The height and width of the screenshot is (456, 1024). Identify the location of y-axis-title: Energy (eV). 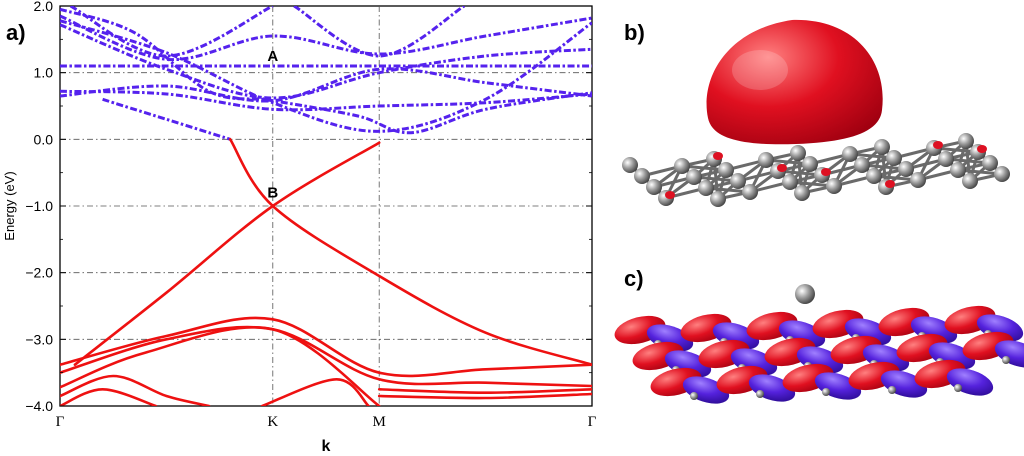
(9, 205).